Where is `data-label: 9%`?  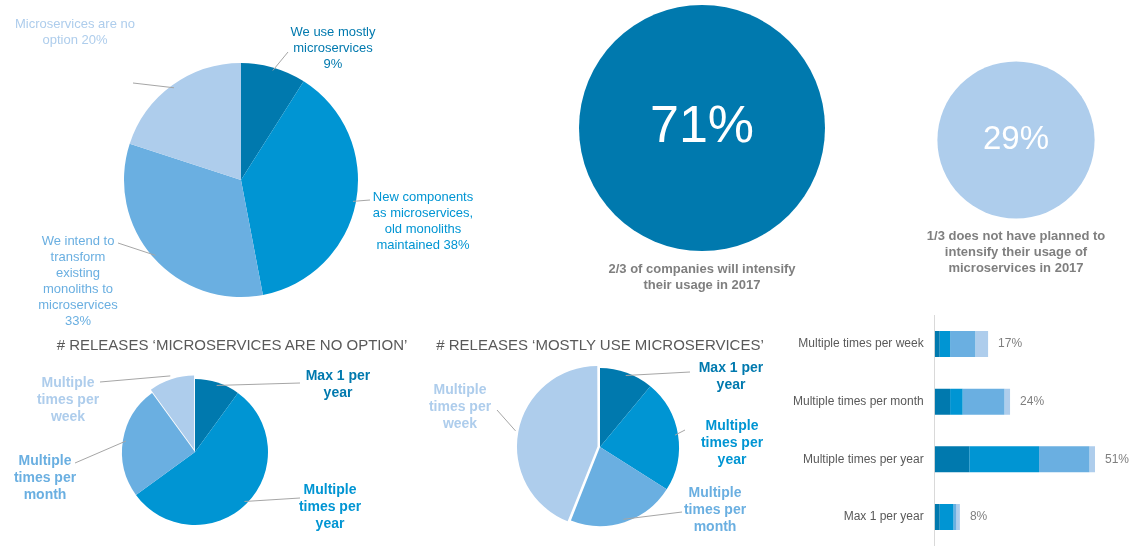
data-label: 9% is located at coordinates (333, 63).